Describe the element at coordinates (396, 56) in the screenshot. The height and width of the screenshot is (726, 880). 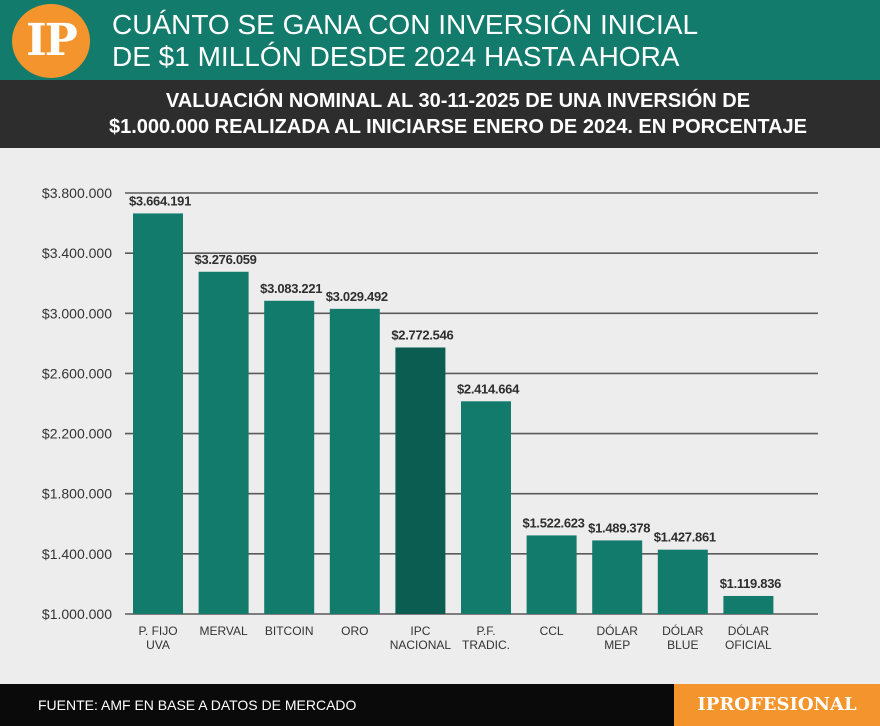
I see `title-line-2: DE $1 MILLÓN DESDE 2024 HASTA AHORA` at that location.